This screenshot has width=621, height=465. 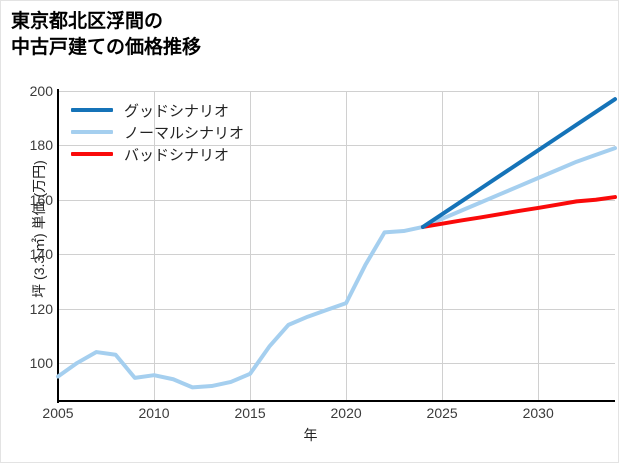 What do you see at coordinates (177, 111) in the screenshot?
I see `legend-item-label: グッドシナリオ` at bounding box center [177, 111].